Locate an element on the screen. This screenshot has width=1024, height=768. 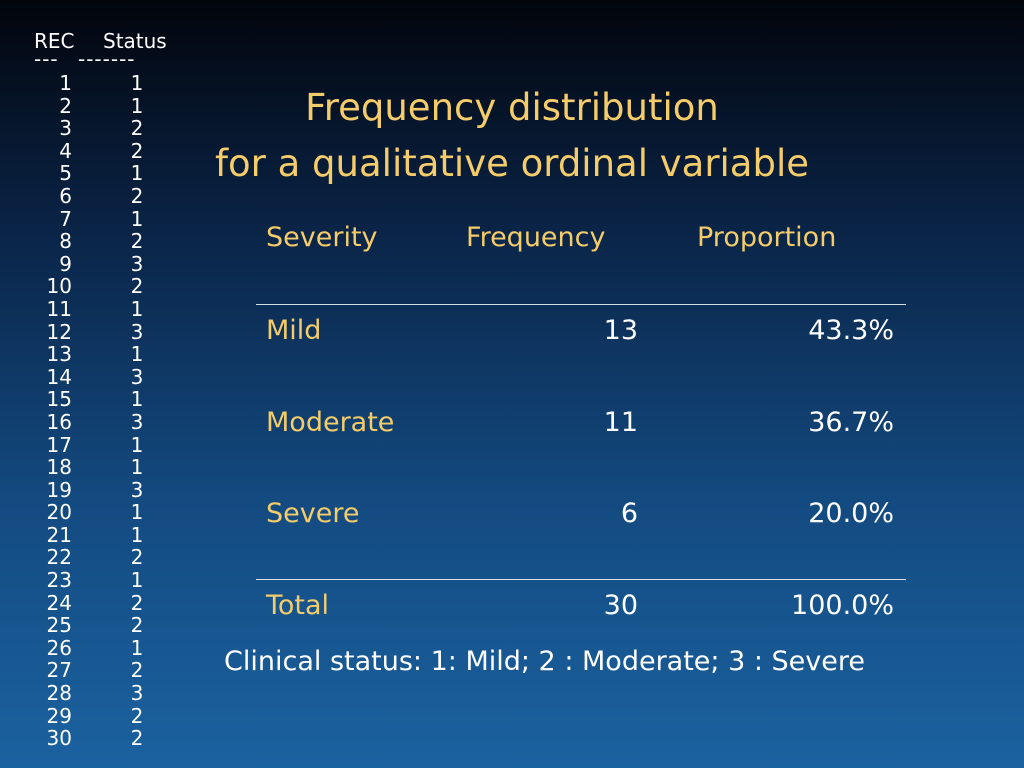
rec-number: 3 is located at coordinates (65, 128).